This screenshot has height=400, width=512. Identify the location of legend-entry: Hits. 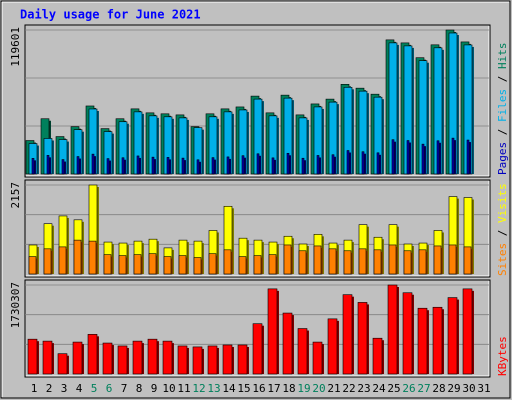
(502, 56).